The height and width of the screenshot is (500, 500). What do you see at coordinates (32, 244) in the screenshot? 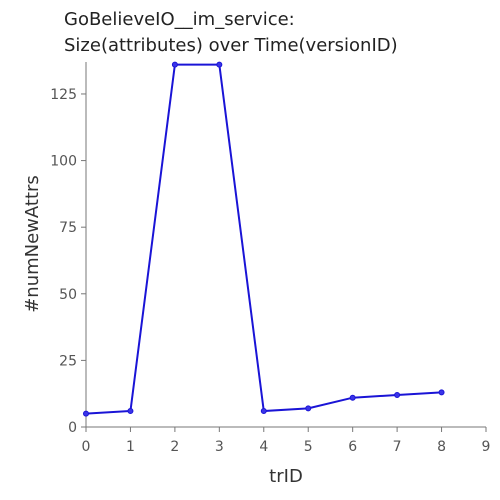
I see `y-axis-title: #numNewAttrs` at bounding box center [32, 244].